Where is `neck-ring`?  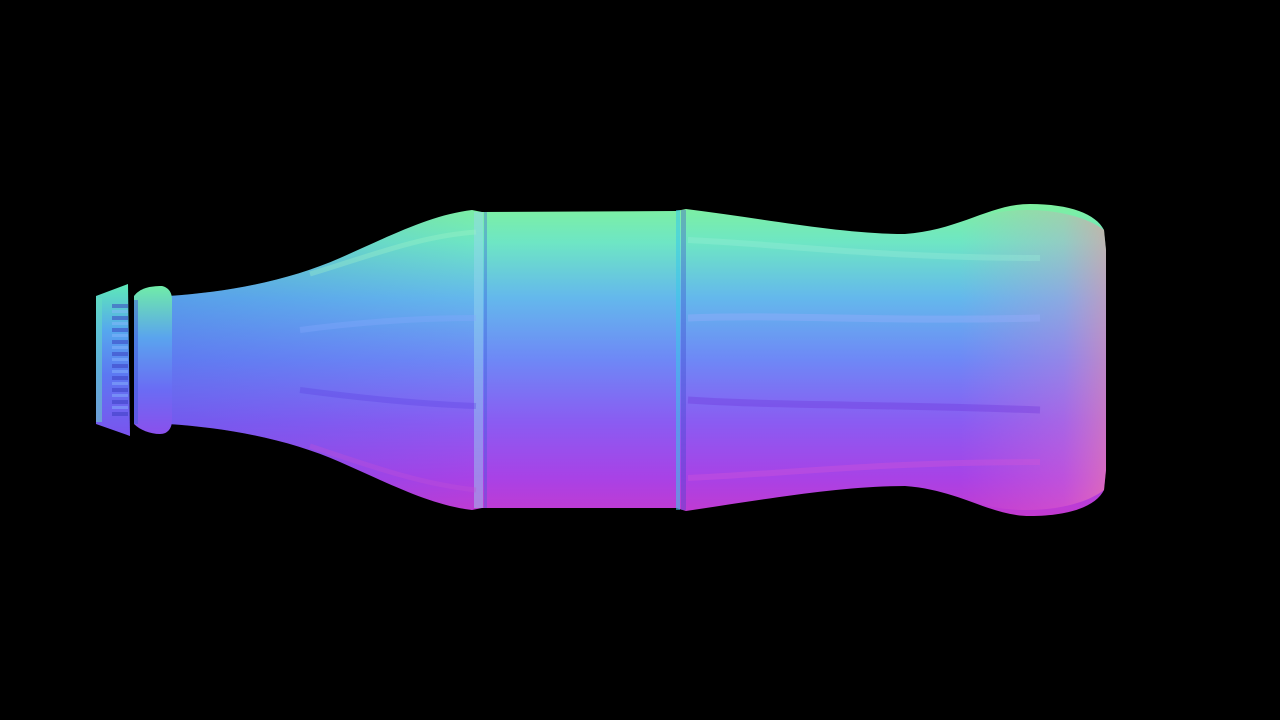
neck-ring is located at coordinates (153, 360).